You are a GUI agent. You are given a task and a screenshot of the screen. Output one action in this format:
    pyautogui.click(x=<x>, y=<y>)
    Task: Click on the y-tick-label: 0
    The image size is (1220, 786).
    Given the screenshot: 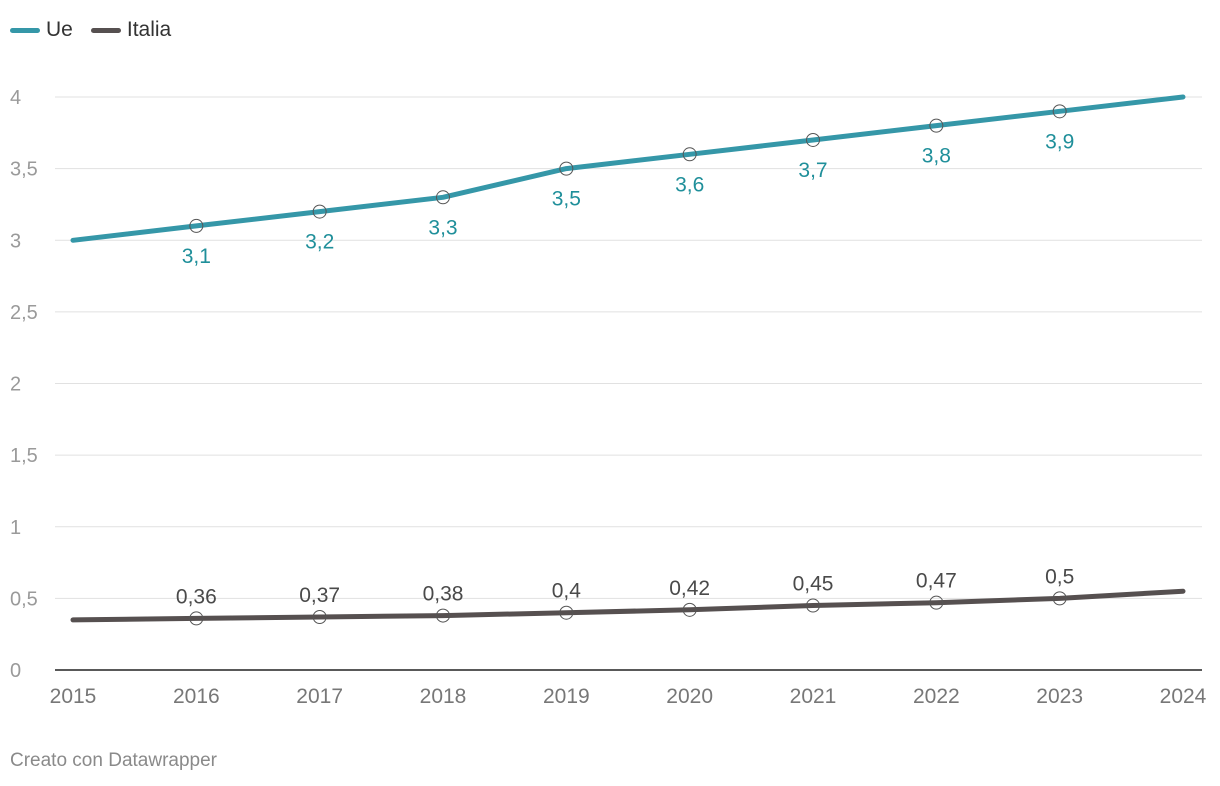 What is the action you would take?
    pyautogui.click(x=15, y=671)
    